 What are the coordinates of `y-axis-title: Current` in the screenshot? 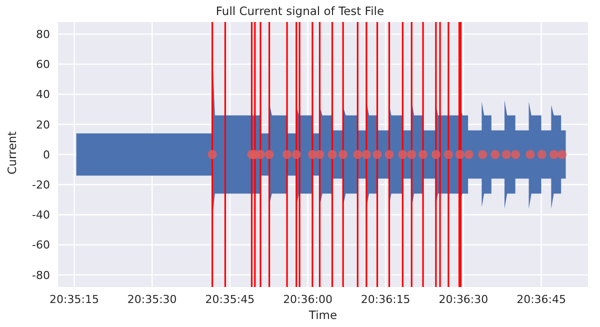 It's located at (12, 152).